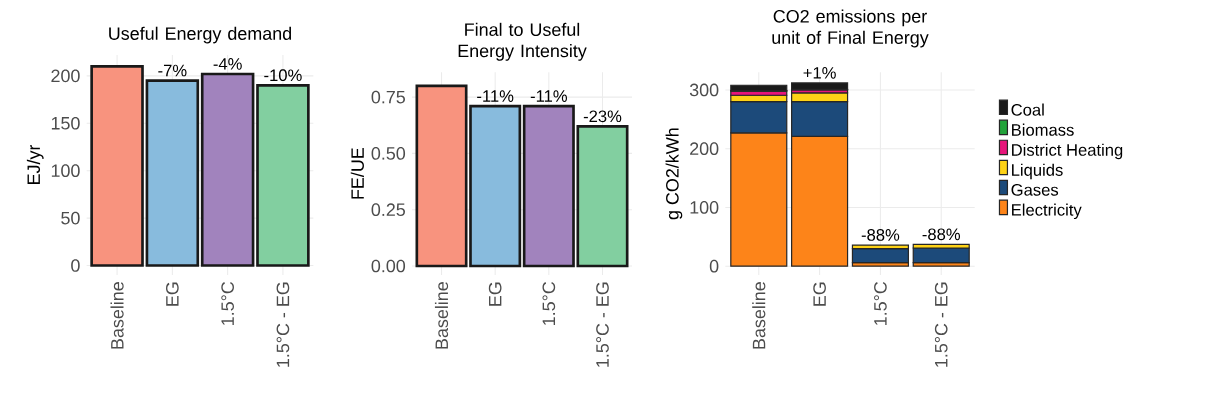  Describe the element at coordinates (1027, 109) in the screenshot. I see `legend-label: Coal` at that location.